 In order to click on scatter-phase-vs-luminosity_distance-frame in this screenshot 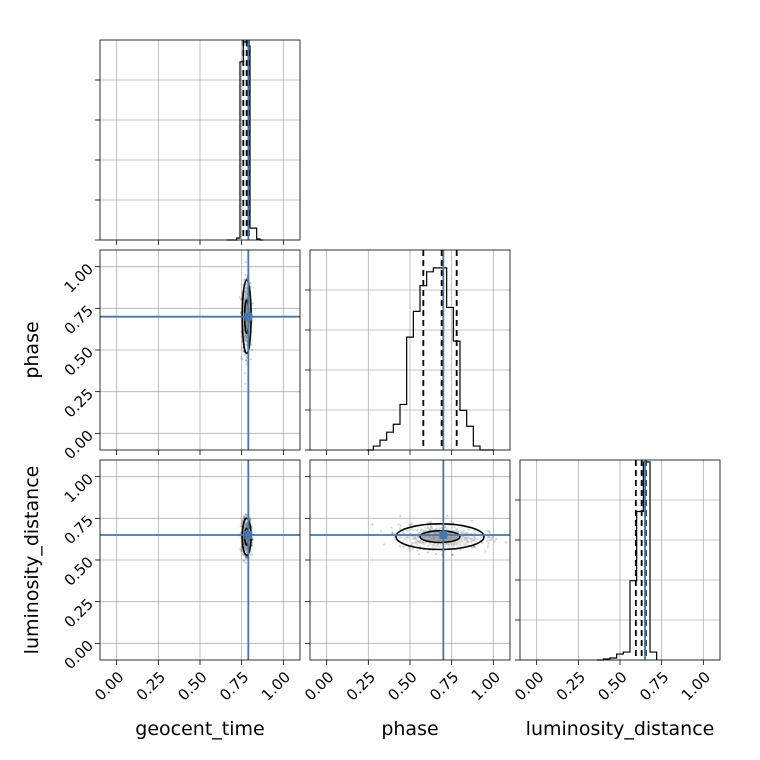, I will do `click(410, 560)`.